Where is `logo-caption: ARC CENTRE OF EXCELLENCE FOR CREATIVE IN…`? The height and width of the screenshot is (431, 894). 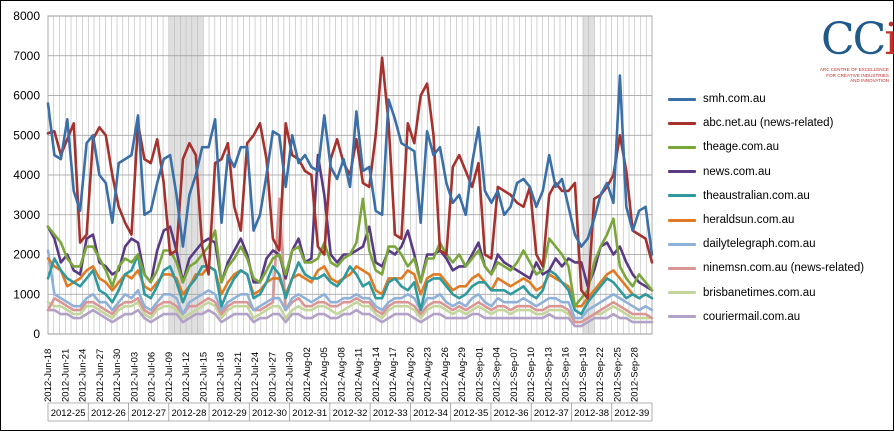
logo-caption: ARC CENTRE OF EXCELLENCE FOR CREATIVE IN… is located at coordinates (854, 75).